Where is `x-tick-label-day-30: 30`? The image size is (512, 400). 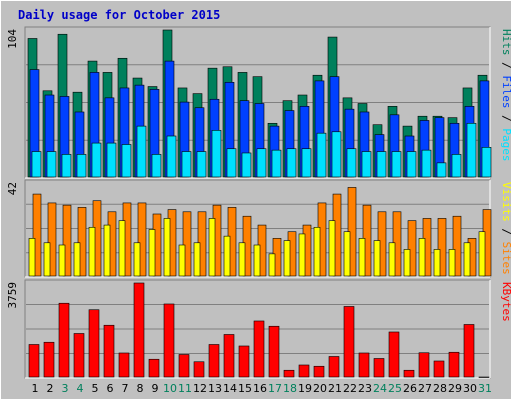 x-tick-label-day-30: 30 is located at coordinates (470, 388).